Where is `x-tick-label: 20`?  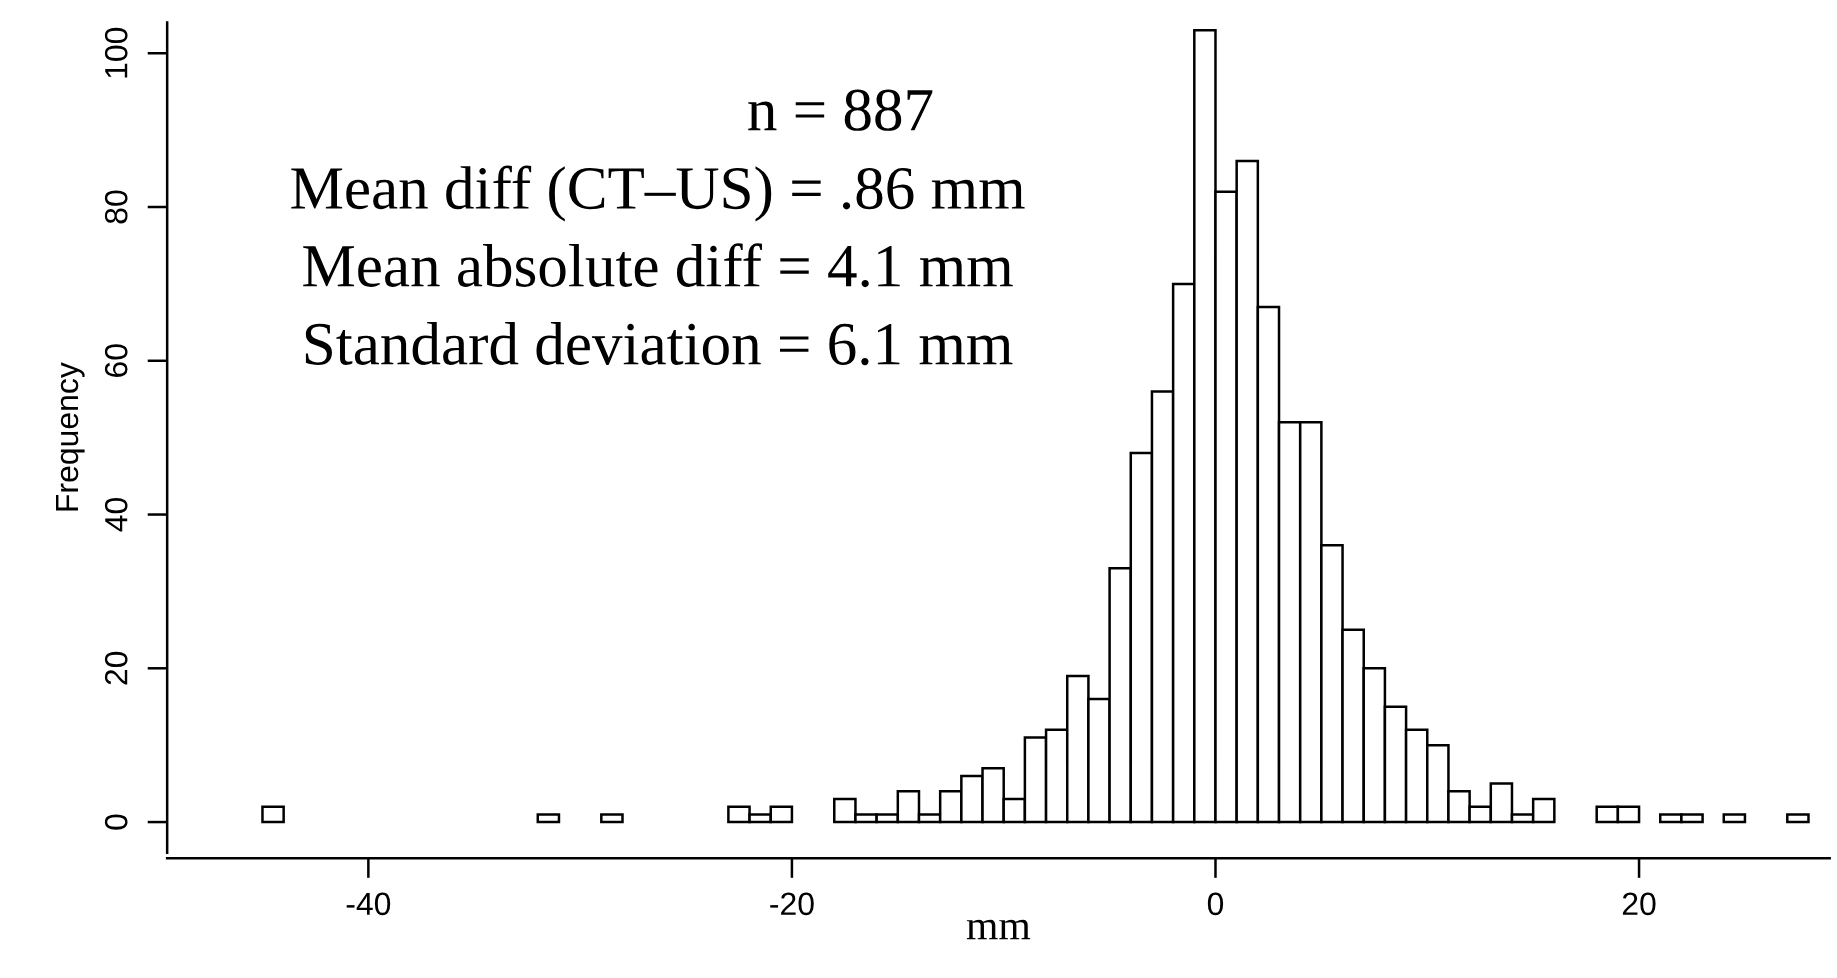 x-tick-label: 20 is located at coordinates (1639, 904).